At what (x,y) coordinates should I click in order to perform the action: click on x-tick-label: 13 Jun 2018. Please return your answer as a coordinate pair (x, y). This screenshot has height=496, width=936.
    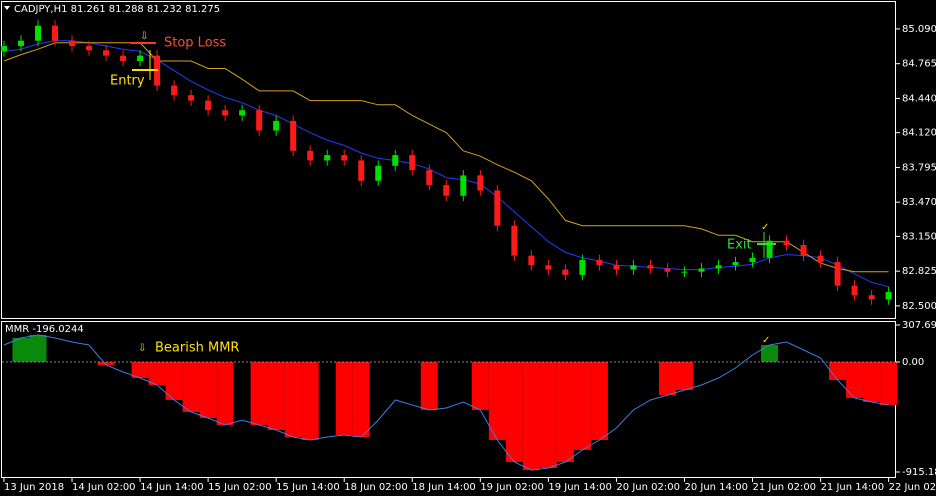
    Looking at the image, I should click on (34, 487).